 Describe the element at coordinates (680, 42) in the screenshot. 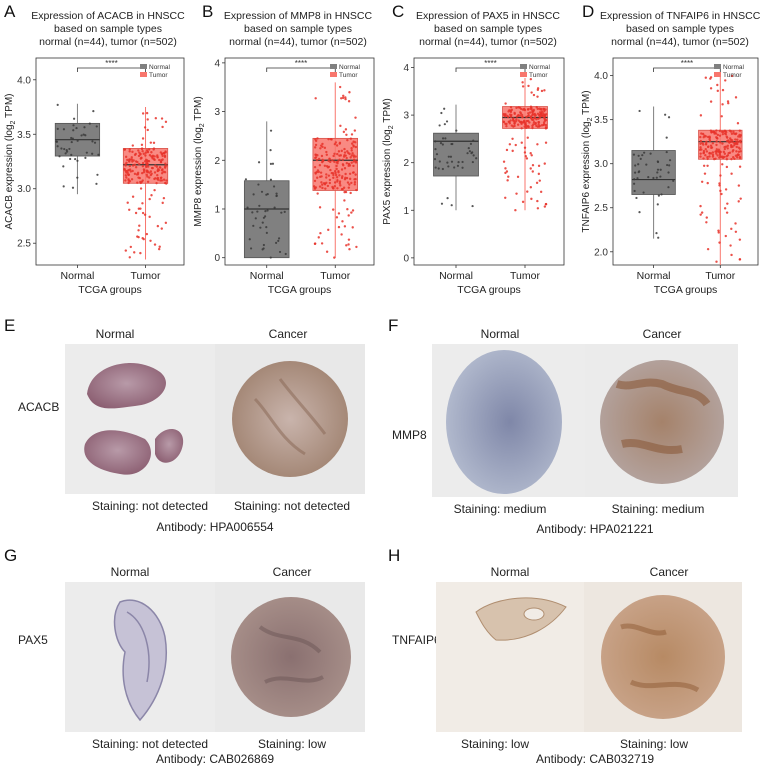

I see `chart-title-line: normal (n=44), tumor (n=502)` at that location.